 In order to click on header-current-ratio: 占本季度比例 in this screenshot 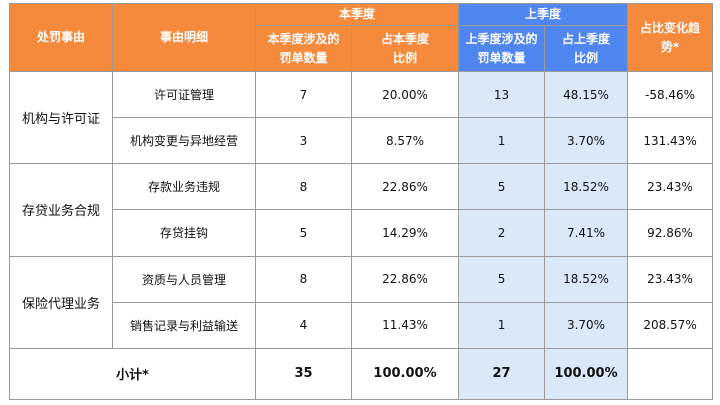, I will do `click(405, 48)`.